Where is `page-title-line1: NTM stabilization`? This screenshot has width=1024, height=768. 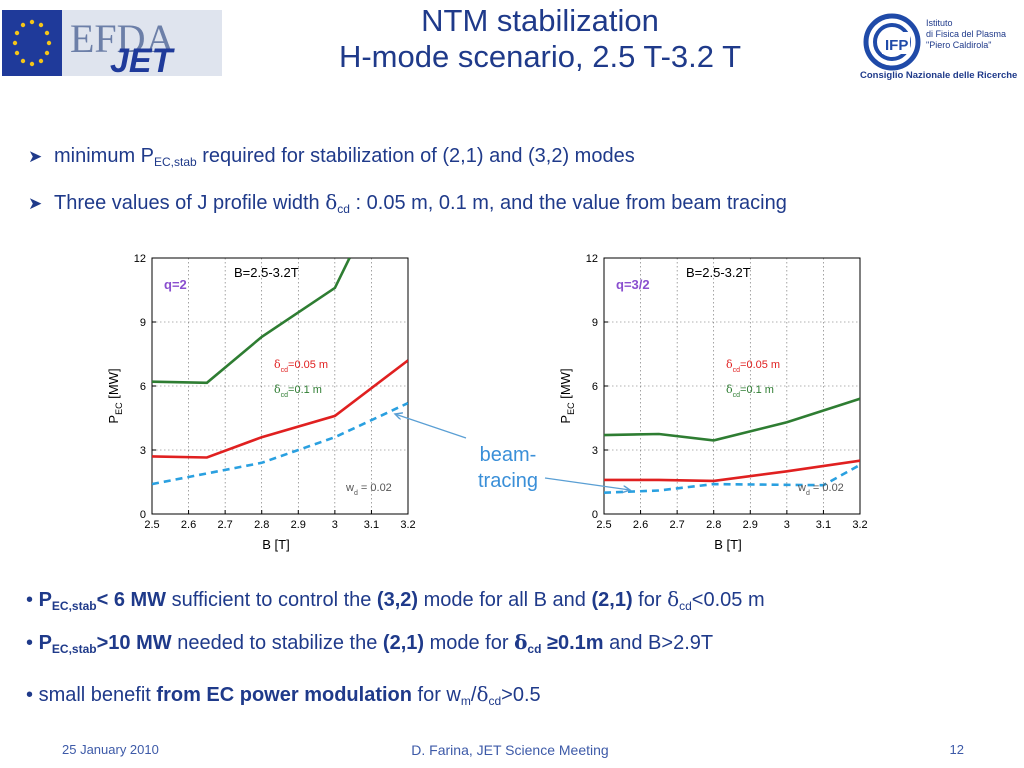 page-title-line1: NTM stabilization is located at coordinates (540, 20).